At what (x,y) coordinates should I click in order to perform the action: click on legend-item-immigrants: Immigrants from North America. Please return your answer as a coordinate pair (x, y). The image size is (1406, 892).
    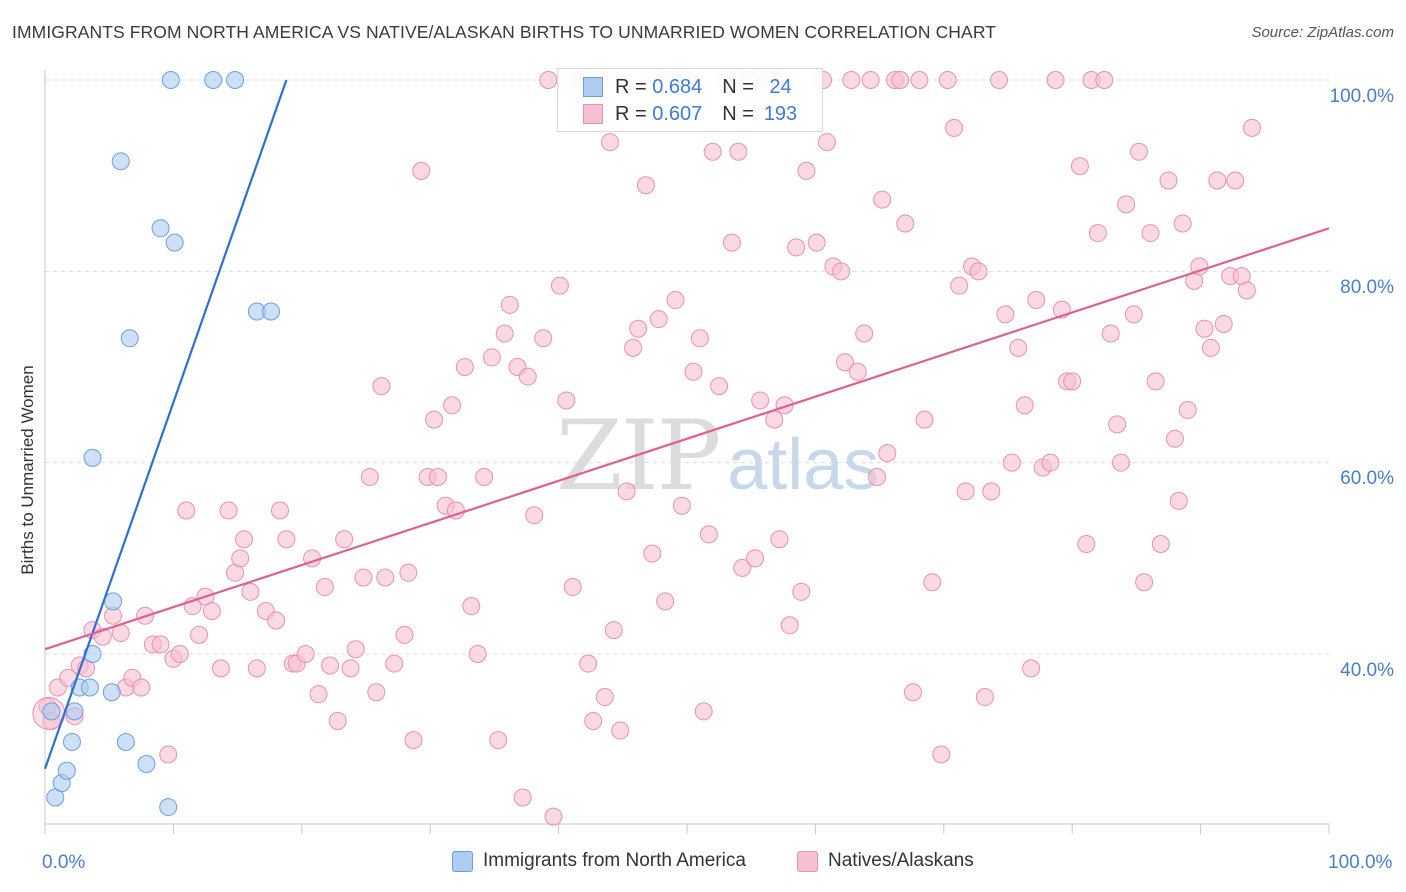
    Looking at the image, I should click on (599, 861).